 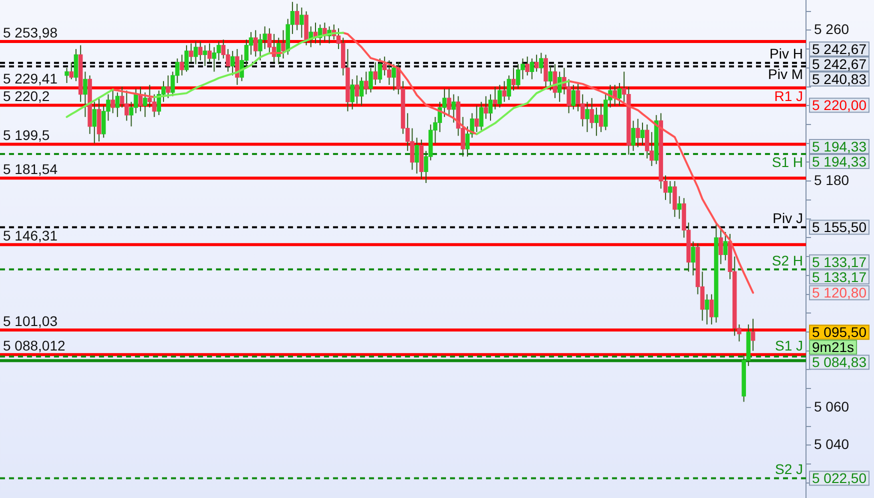 What do you see at coordinates (30, 320) in the screenshot?
I see `ref-line-label: 5 101,03` at bounding box center [30, 320].